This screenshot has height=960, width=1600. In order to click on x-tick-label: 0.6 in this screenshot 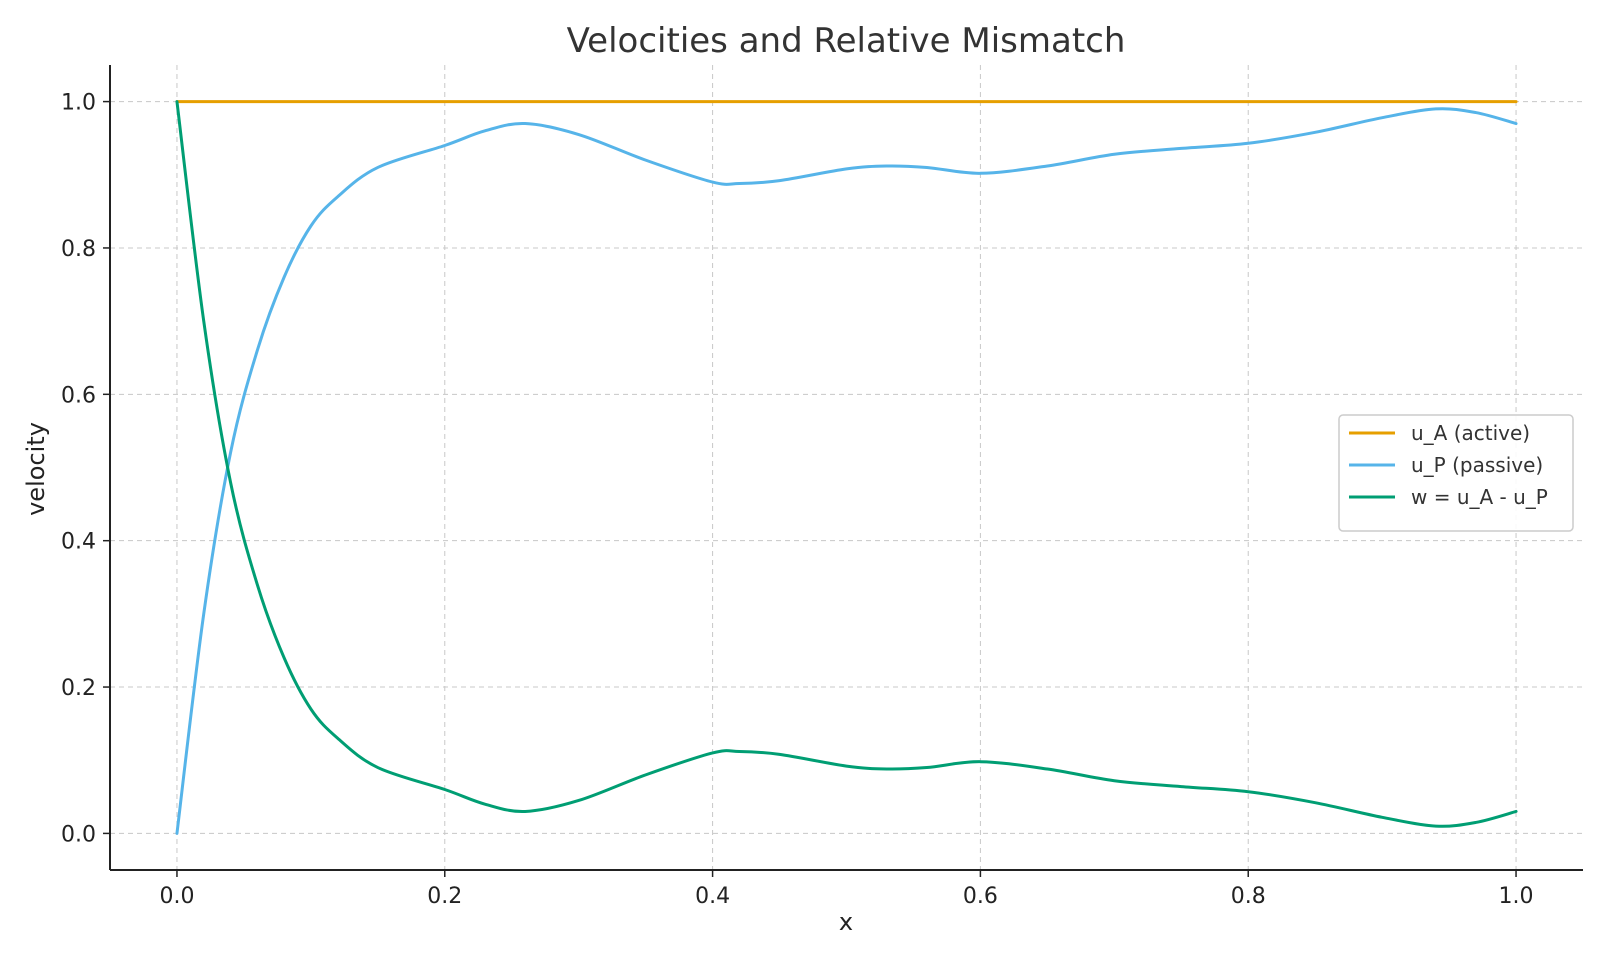, I will do `click(980, 896)`.